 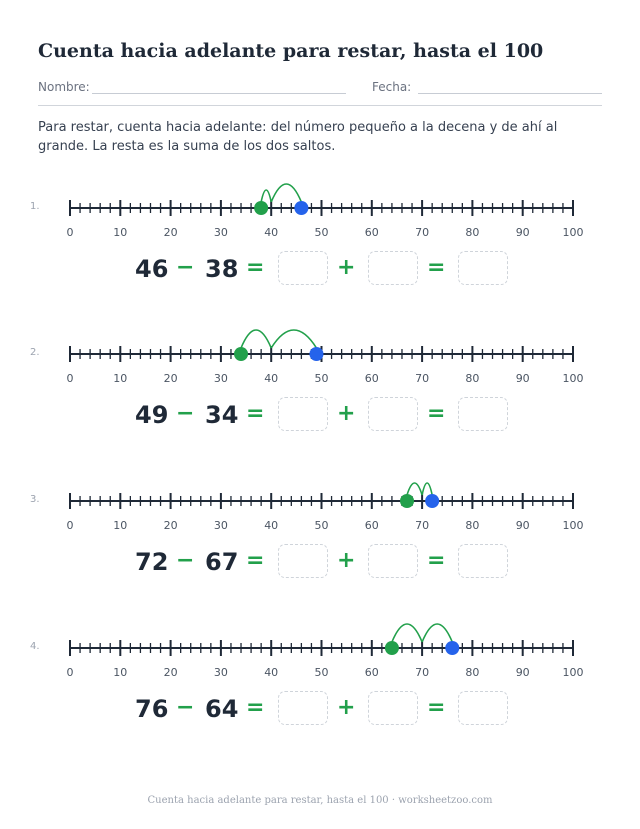 What do you see at coordinates (152, 562) in the screenshot?
I see `minuend: 72` at bounding box center [152, 562].